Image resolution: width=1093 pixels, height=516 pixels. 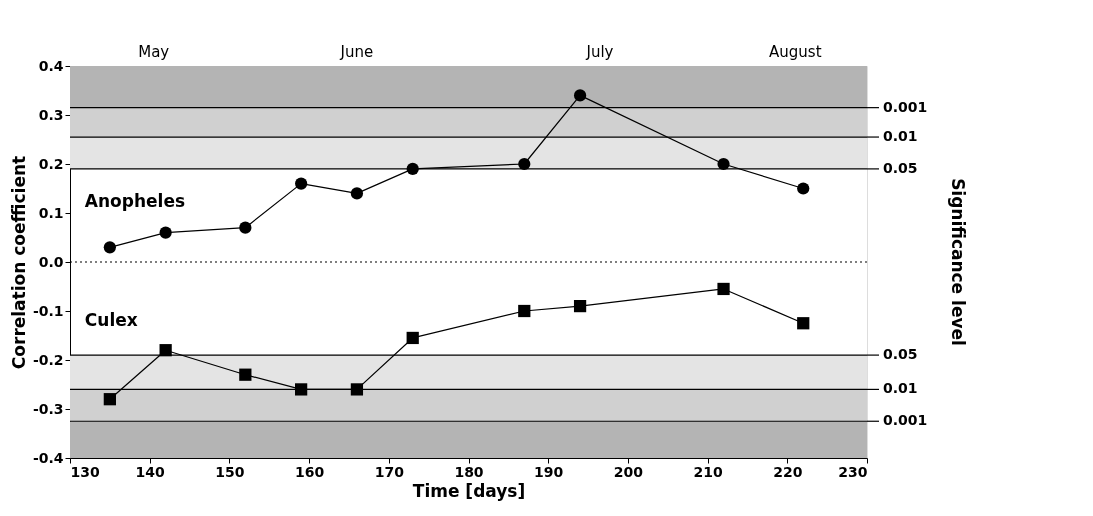 What do you see at coordinates (51, 163) in the screenshot?
I see `y-tick-label: 0.2` at bounding box center [51, 163].